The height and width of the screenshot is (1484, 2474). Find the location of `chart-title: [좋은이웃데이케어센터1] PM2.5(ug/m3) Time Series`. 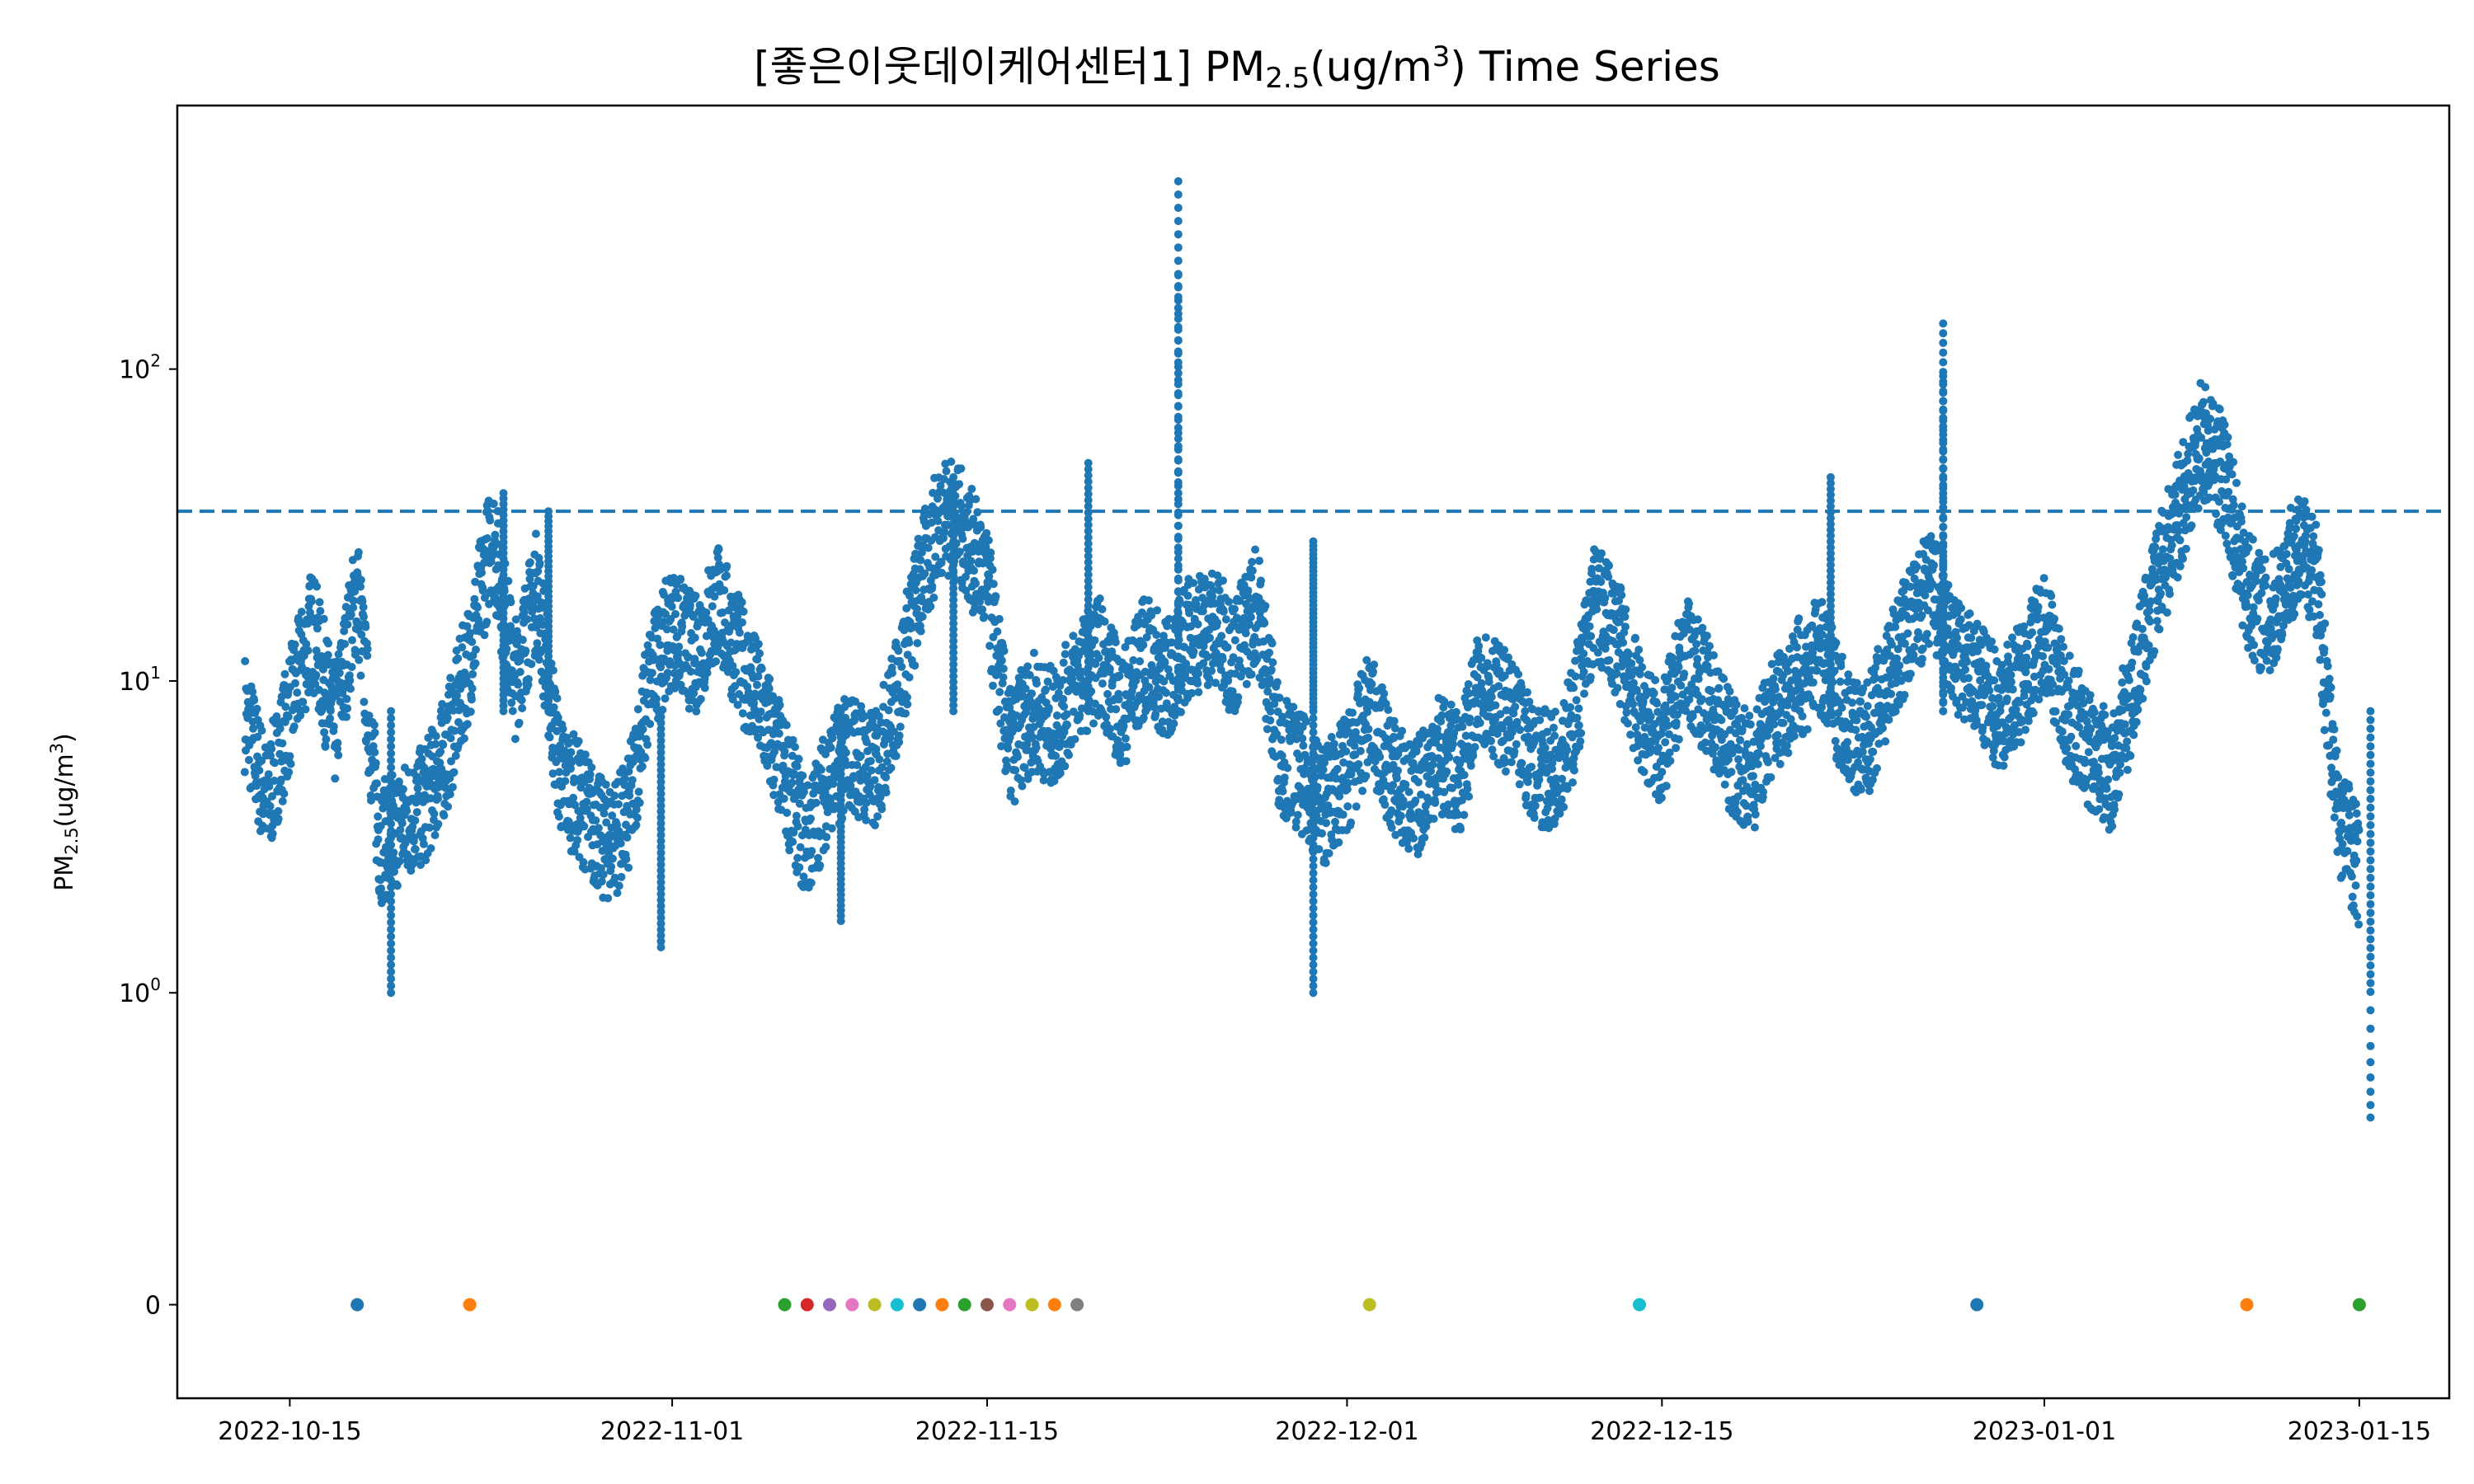

chart-title: [좋은이웃데이케어센터1] PM2.5(ug/m3) Time Series is located at coordinates (1237, 67).